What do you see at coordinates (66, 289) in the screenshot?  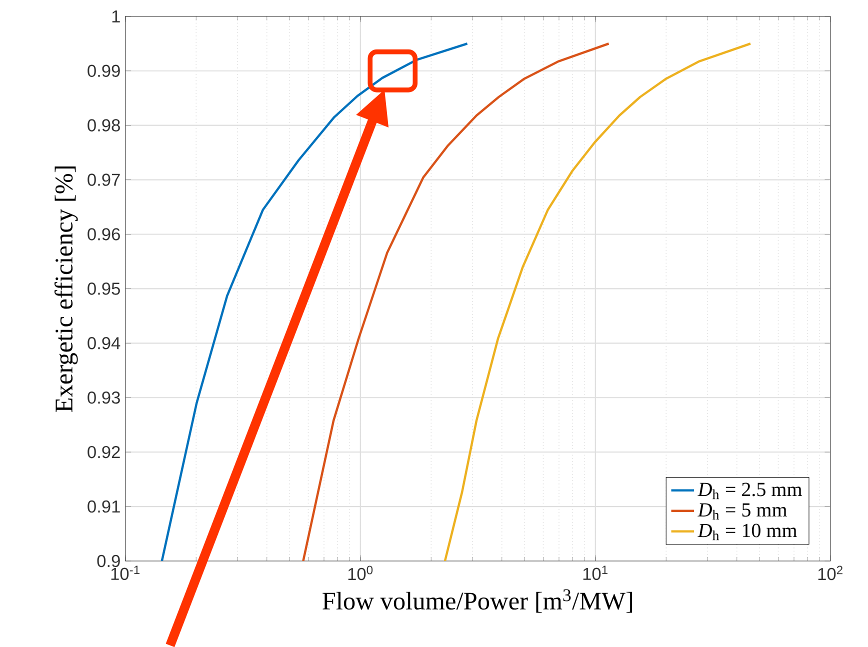 I see `y-axis-title: Exergetic efficiency [%]` at bounding box center [66, 289].